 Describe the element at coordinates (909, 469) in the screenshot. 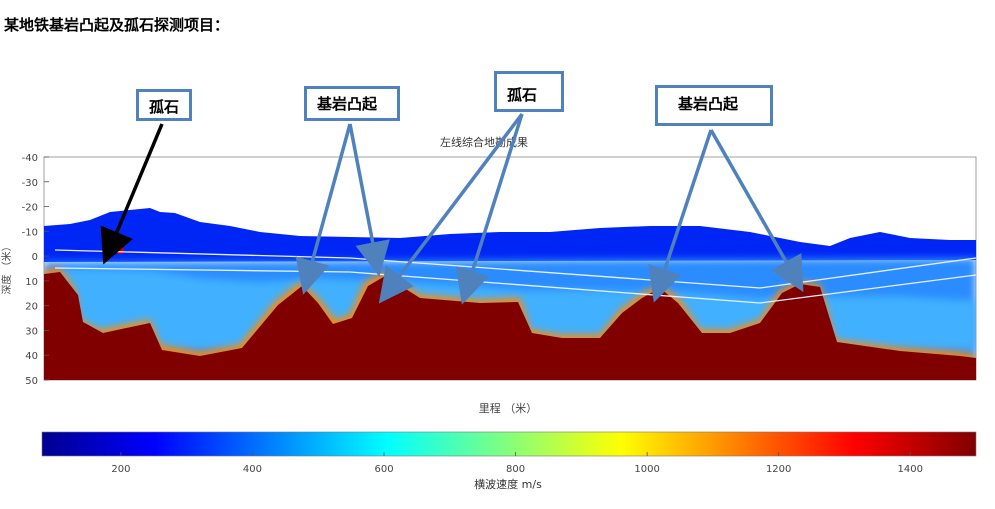

I see `colorbar-tick-label: 1400` at that location.